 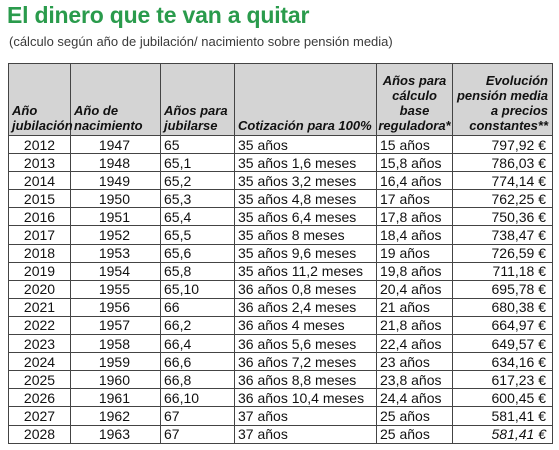 I want to click on cell-base-reguladora: 22,4 años, so click(x=414, y=344).